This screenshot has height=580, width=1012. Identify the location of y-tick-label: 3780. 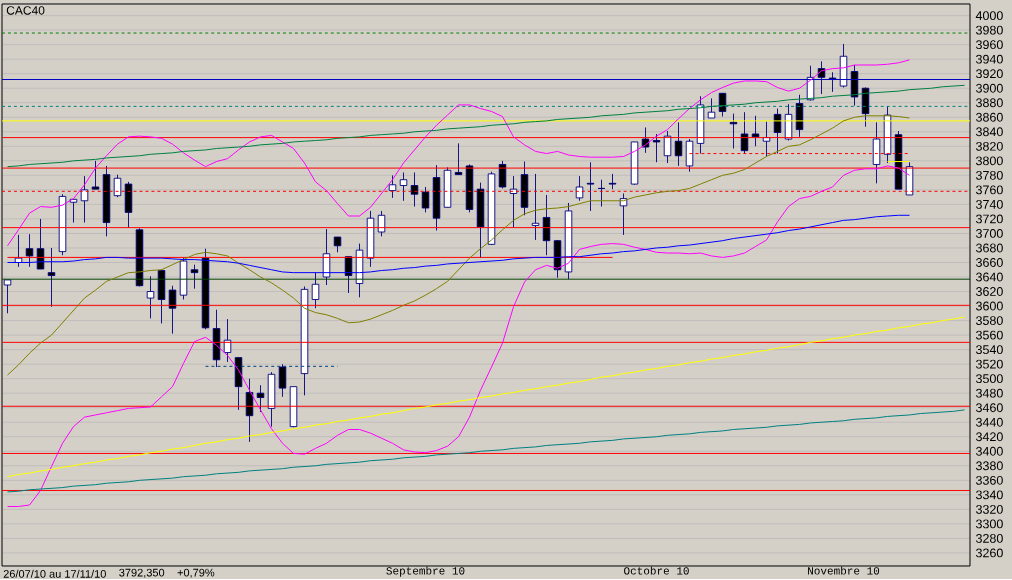
(989, 175).